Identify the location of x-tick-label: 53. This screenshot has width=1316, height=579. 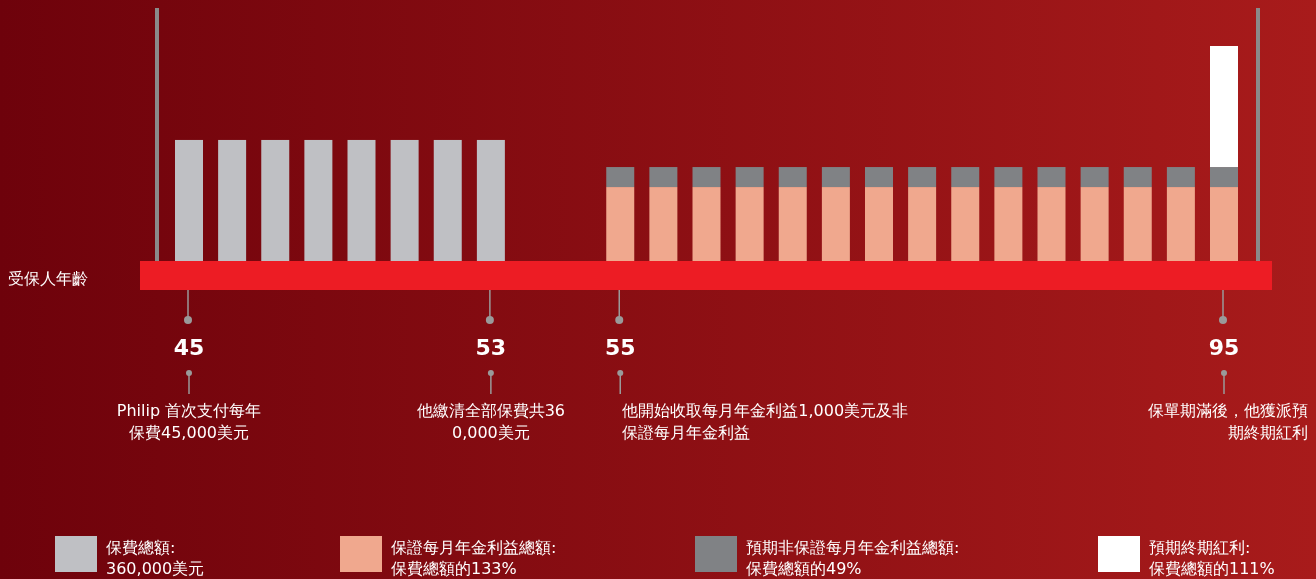
(491, 347).